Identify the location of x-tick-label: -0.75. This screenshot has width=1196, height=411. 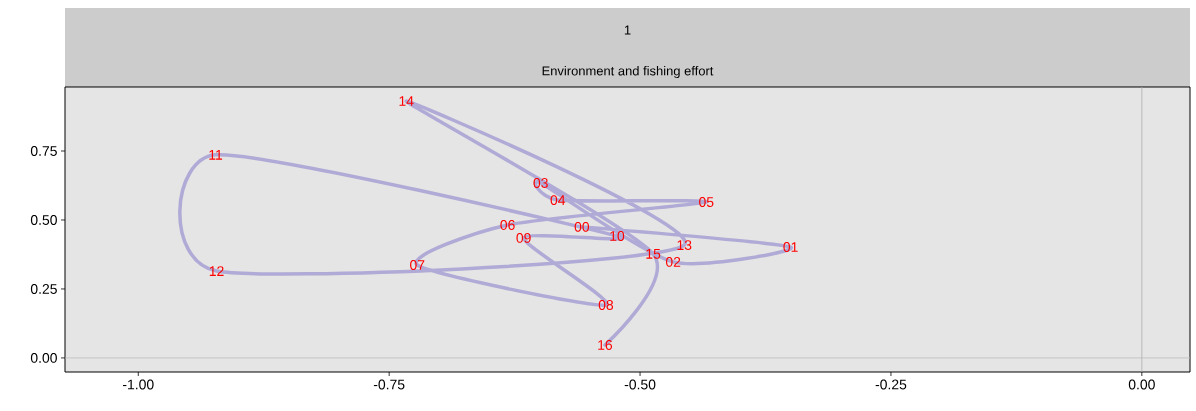
(389, 384).